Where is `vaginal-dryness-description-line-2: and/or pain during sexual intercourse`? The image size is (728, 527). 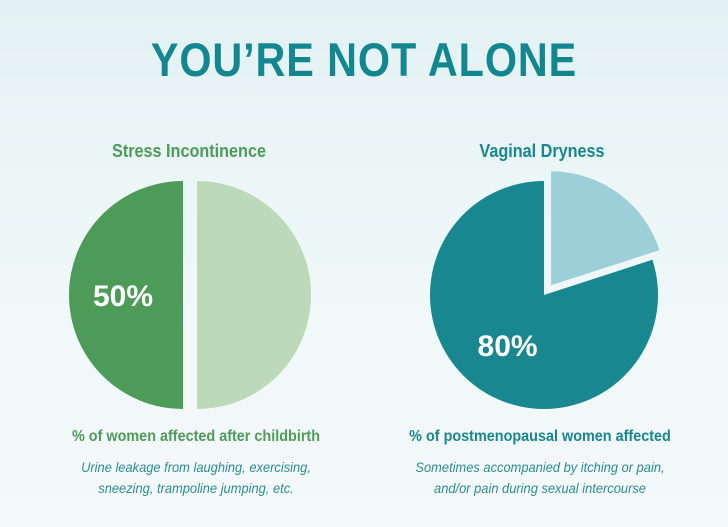 vaginal-dryness-description-line-2: and/or pain during sexual intercourse is located at coordinates (540, 488).